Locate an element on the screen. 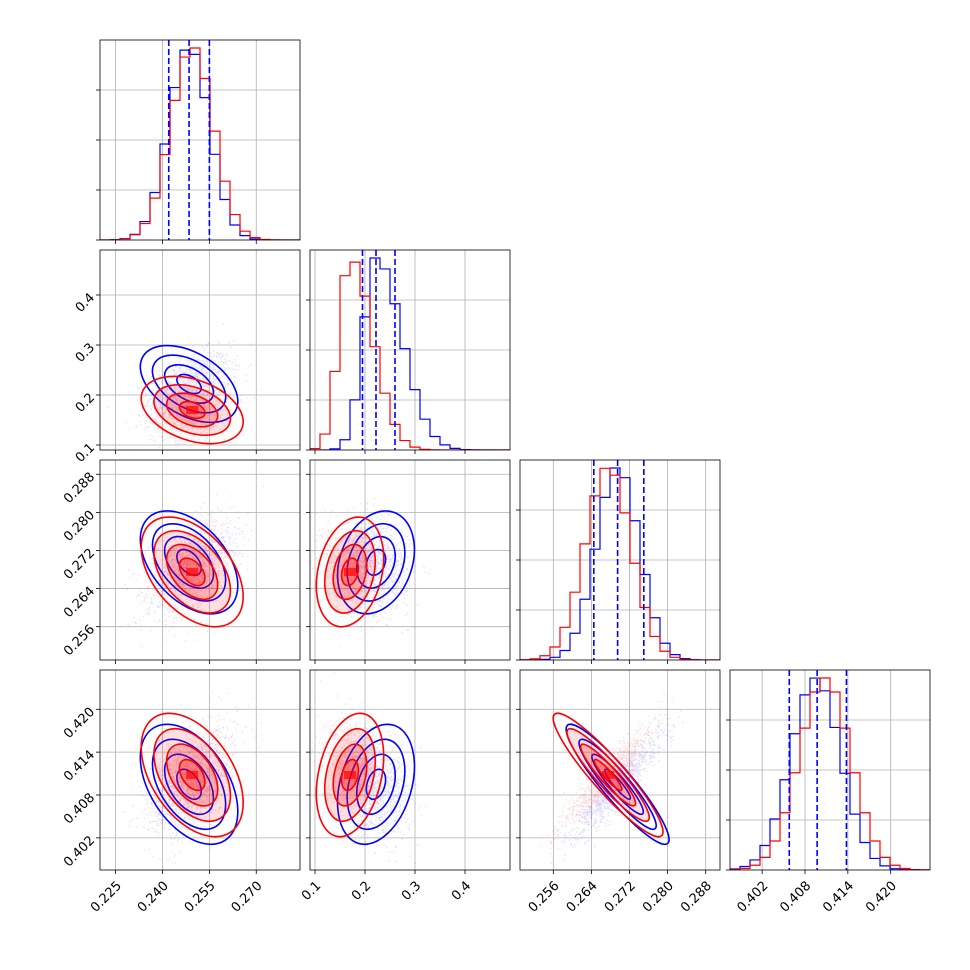 The width and height of the screenshot is (970, 970). x-tick-label: 0.3 is located at coordinates (411, 891).